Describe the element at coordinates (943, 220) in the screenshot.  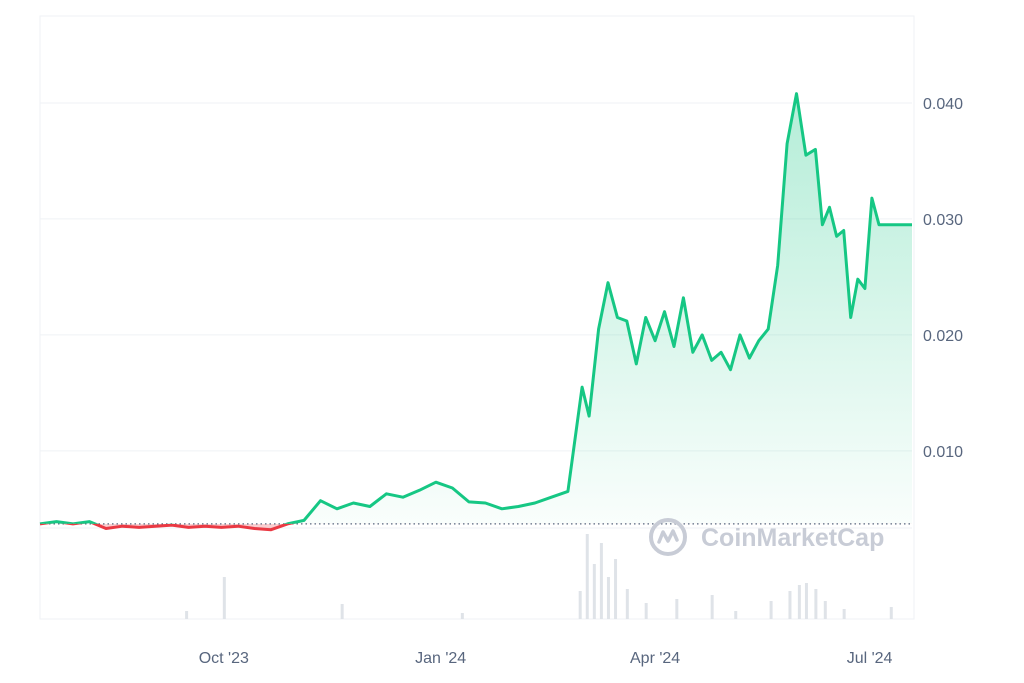
I see `y-tick-label: 0.030` at that location.